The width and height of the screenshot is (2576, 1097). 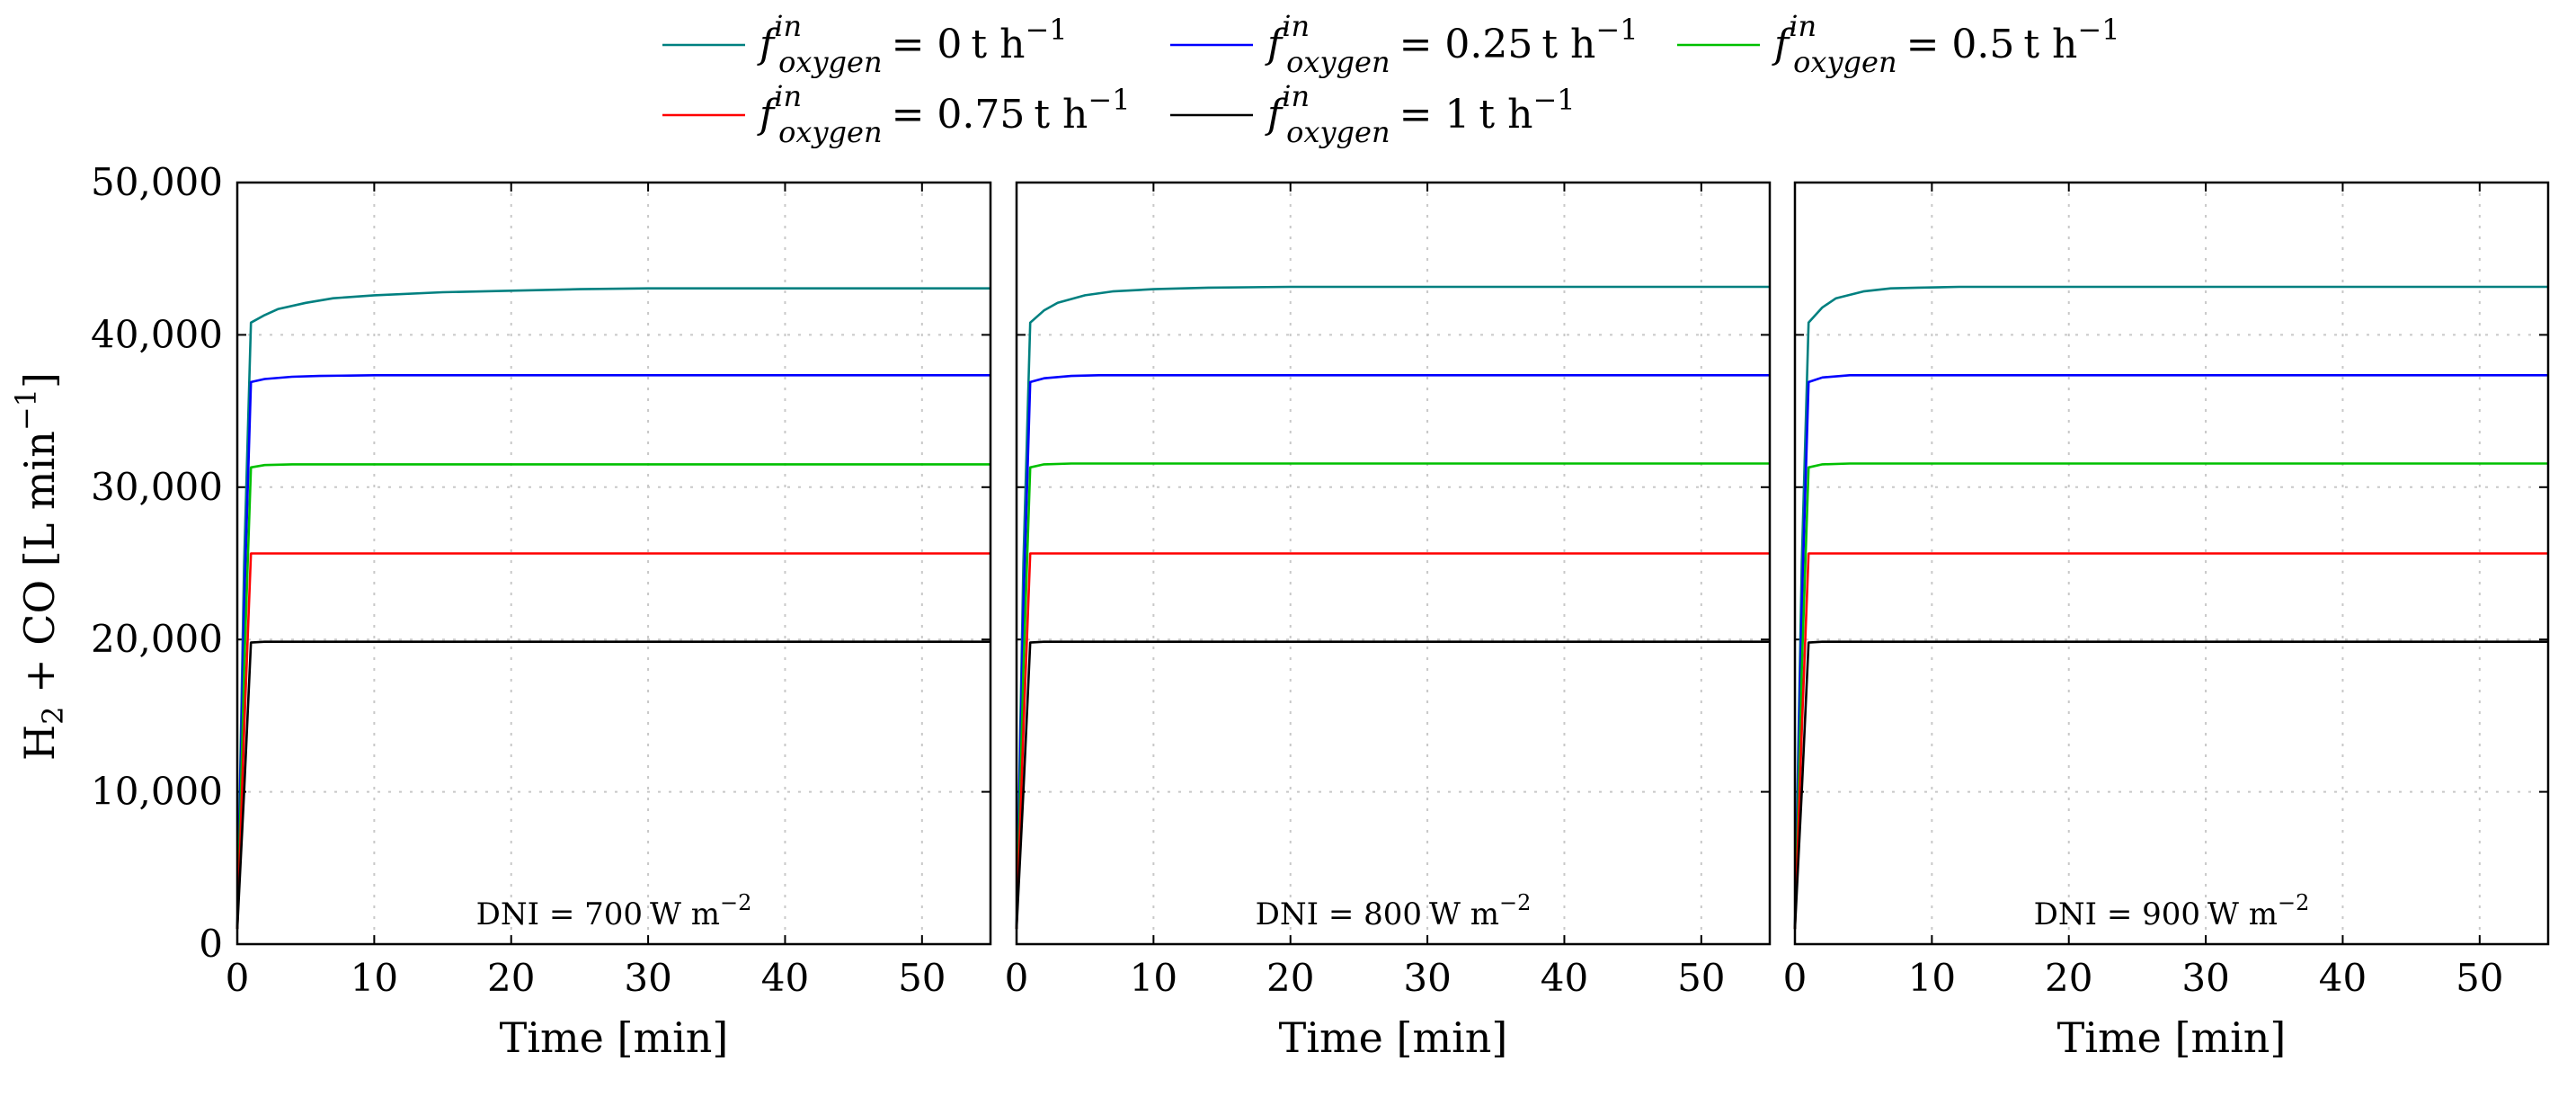 What do you see at coordinates (157, 639) in the screenshot?
I see `y-tick-label: 20,000` at bounding box center [157, 639].